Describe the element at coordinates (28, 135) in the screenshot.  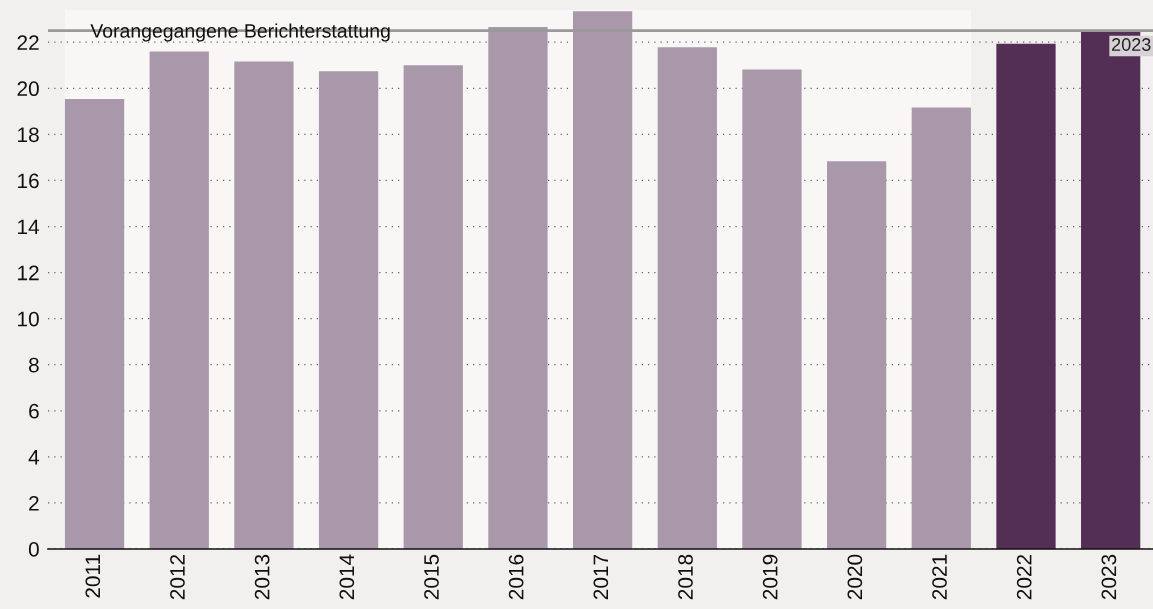
I see `y-tick-label: 18` at that location.